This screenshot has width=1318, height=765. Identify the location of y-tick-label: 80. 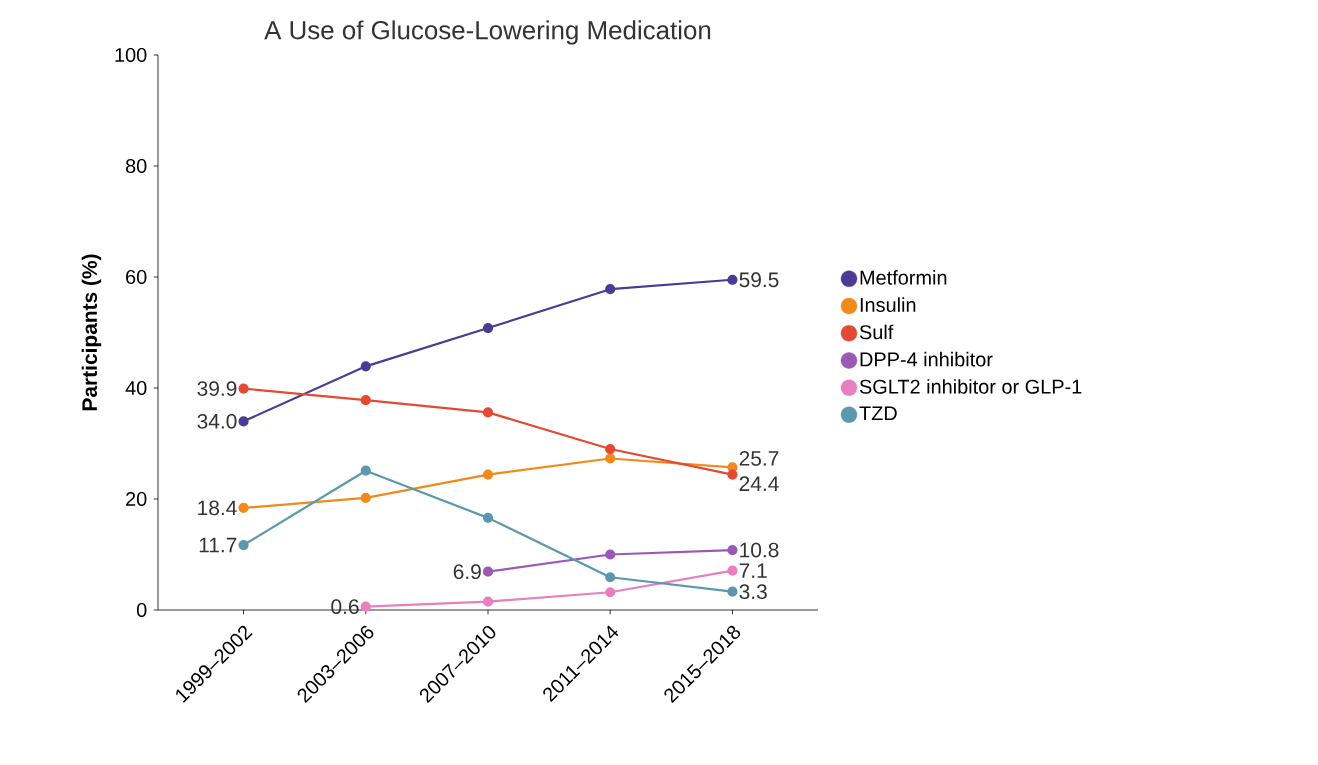
(136, 166).